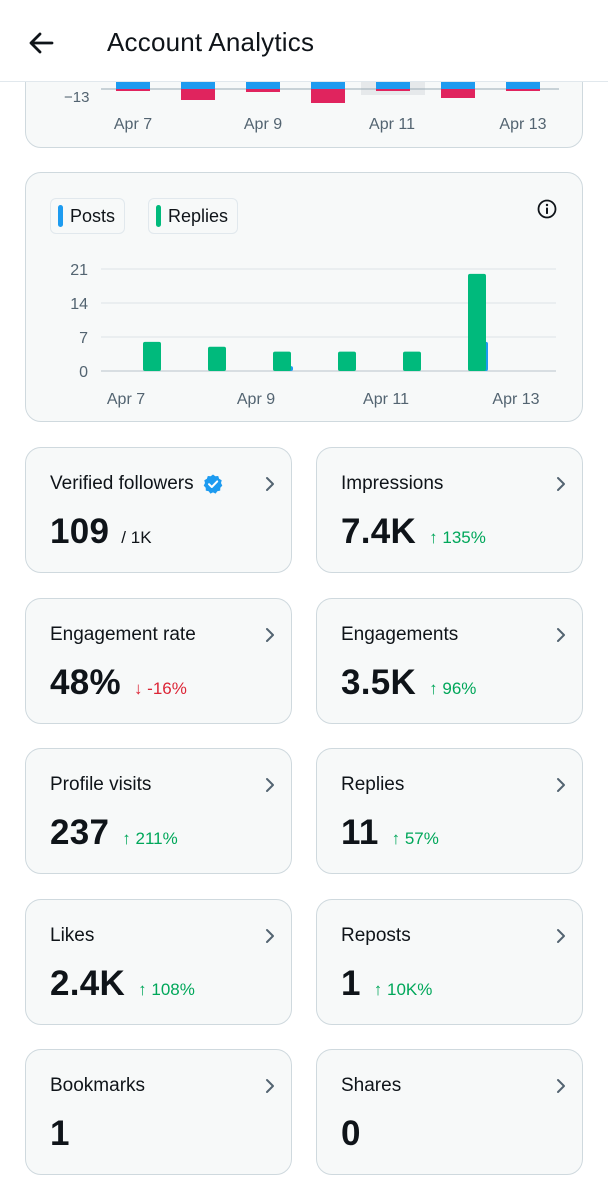  Describe the element at coordinates (453, 688) in the screenshot. I see `stat-delta: ↑ 96%` at that location.